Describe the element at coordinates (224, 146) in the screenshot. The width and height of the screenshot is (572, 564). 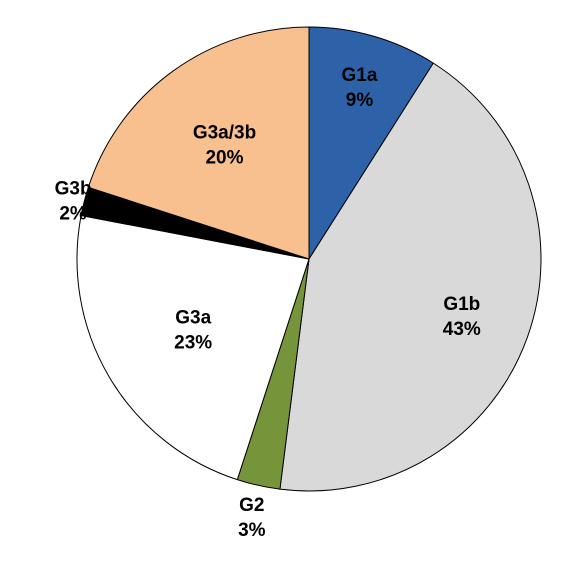
I see `pie-label-g3a-3b: G3a/3b 20%` at that location.